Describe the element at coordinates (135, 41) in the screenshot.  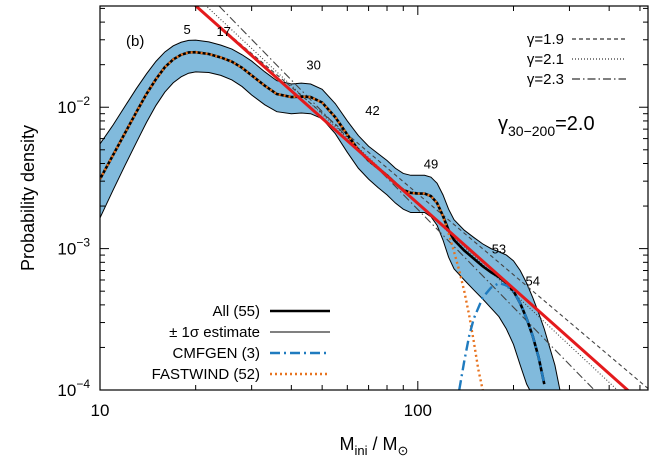
I see `panel-label: (b)` at that location.